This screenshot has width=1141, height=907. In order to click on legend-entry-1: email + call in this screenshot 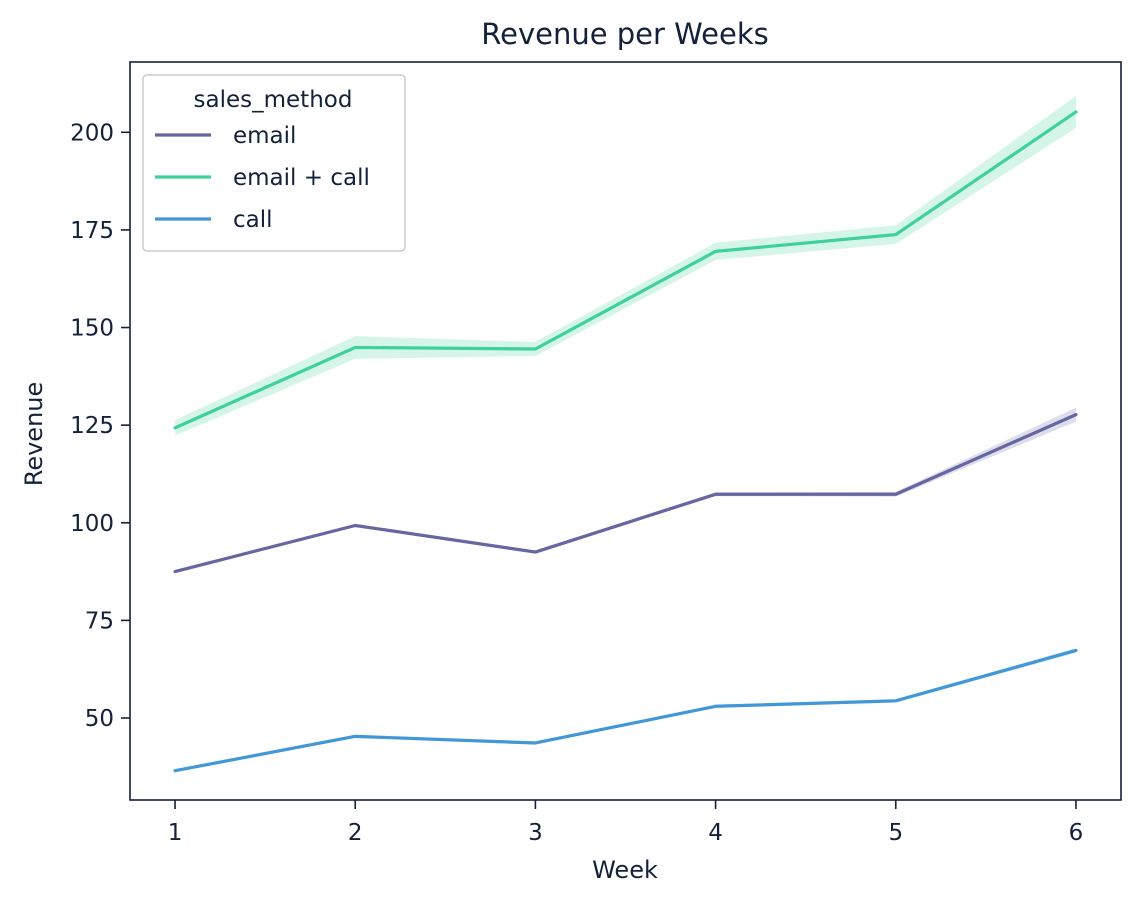, I will do `click(301, 178)`.